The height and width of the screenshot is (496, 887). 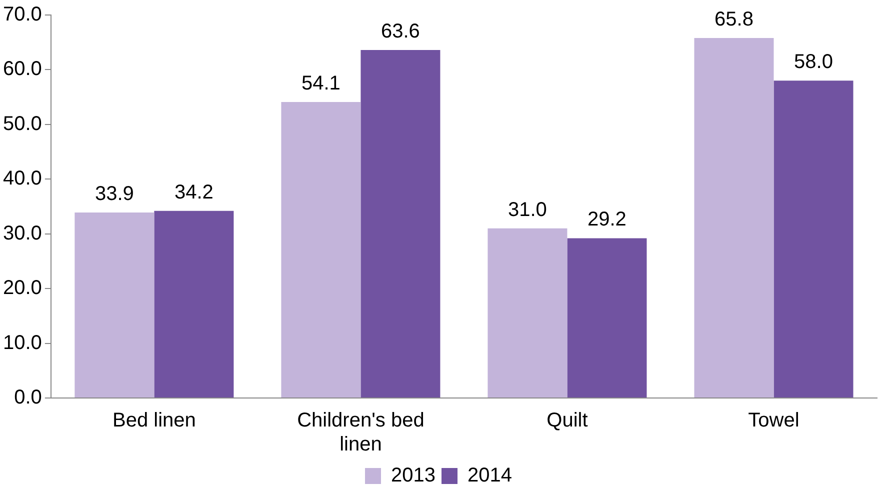 What do you see at coordinates (22, 15) in the screenshot?
I see `y-tick-label: 70.0` at bounding box center [22, 15].